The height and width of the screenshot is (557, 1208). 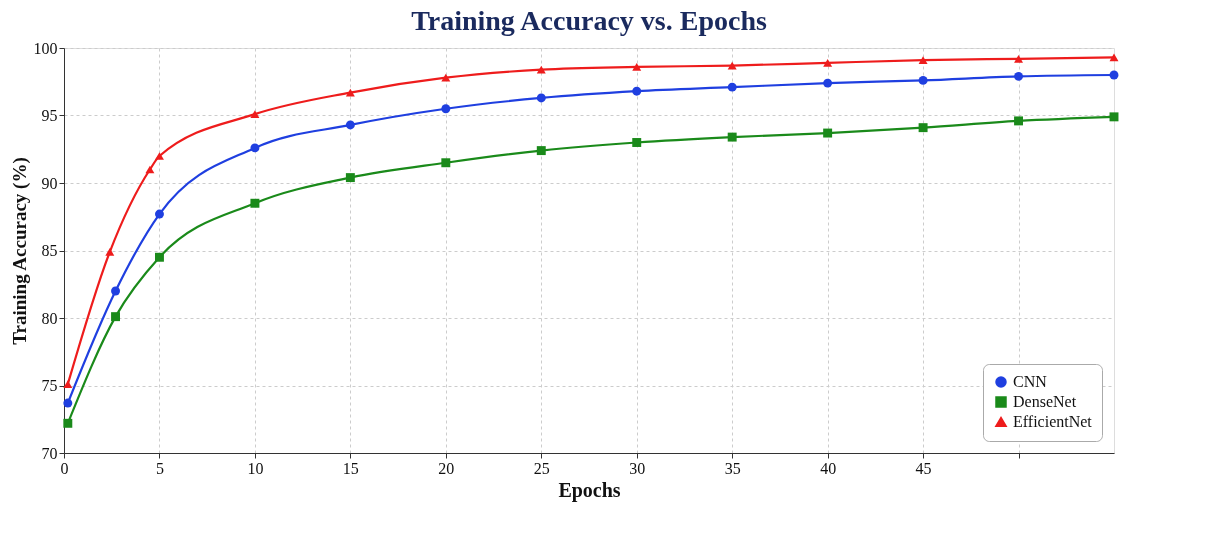 What do you see at coordinates (637, 468) in the screenshot?
I see `x-tick-label: 30` at bounding box center [637, 468].